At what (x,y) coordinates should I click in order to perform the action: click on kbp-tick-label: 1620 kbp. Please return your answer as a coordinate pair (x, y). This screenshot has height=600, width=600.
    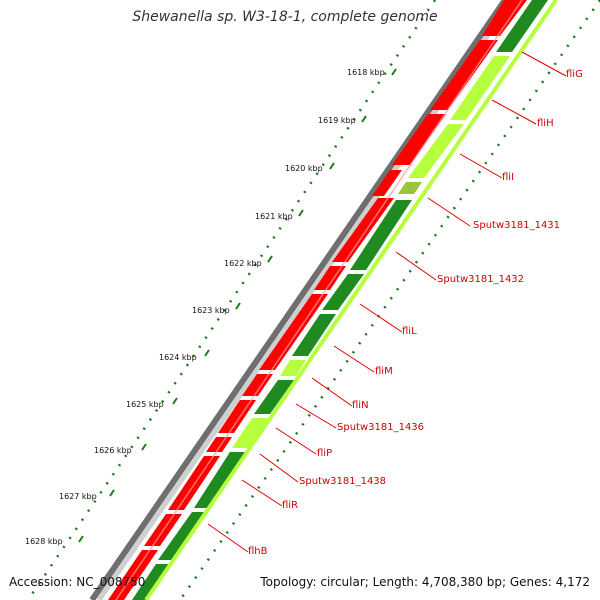
    Looking at the image, I should click on (304, 168).